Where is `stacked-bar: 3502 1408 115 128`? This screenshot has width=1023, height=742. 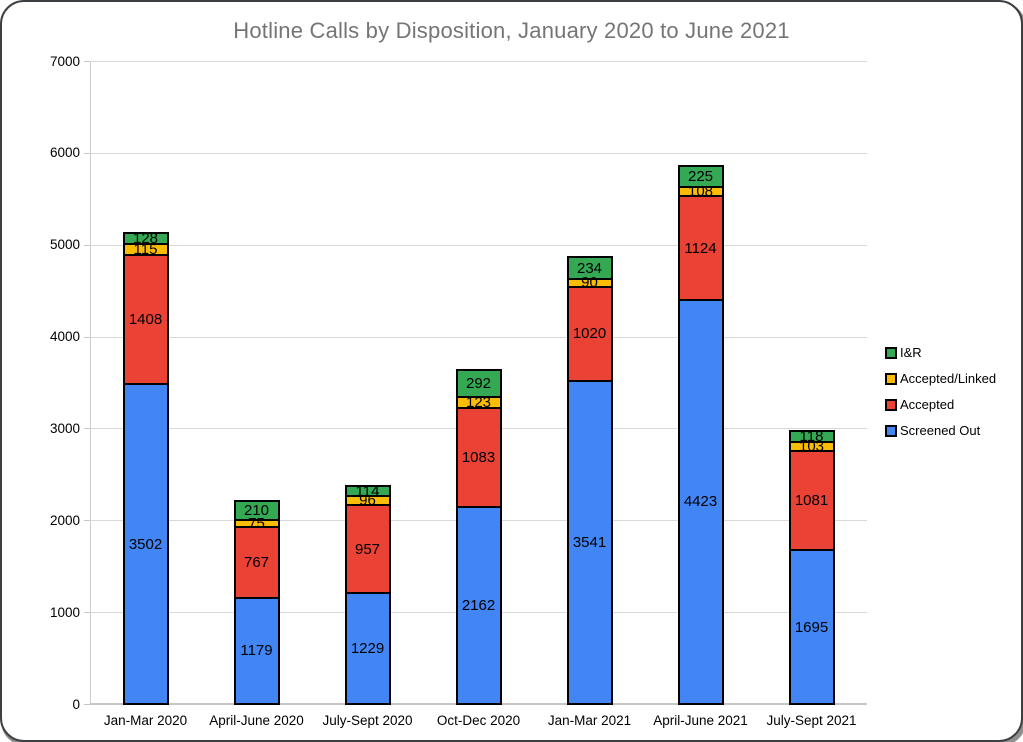
stacked-bar: 3502 1408 115 128 is located at coordinates (145, 467).